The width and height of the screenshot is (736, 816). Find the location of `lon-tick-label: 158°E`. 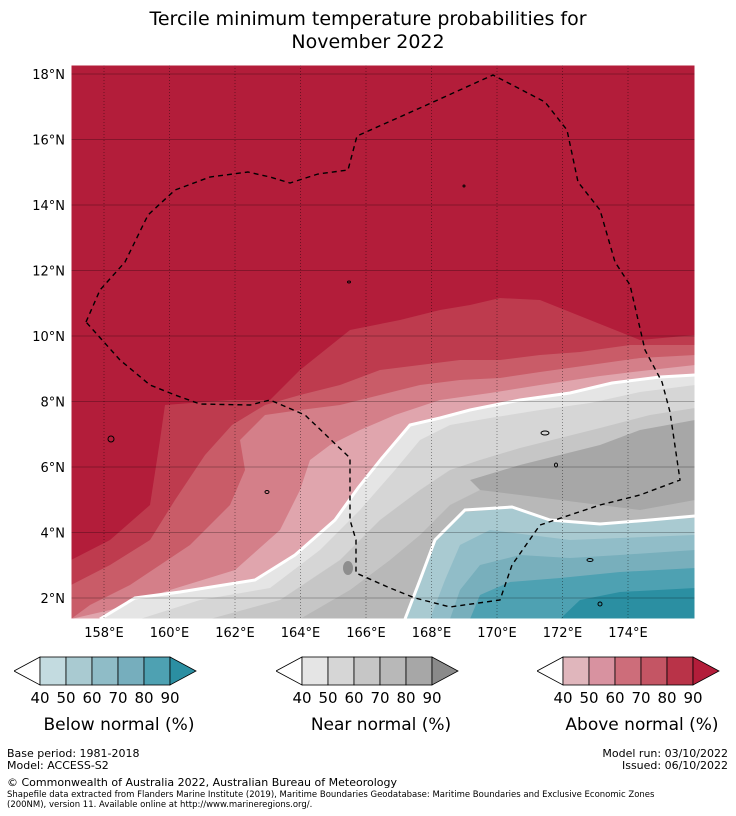

lon-tick-label: 158°E is located at coordinates (104, 633).